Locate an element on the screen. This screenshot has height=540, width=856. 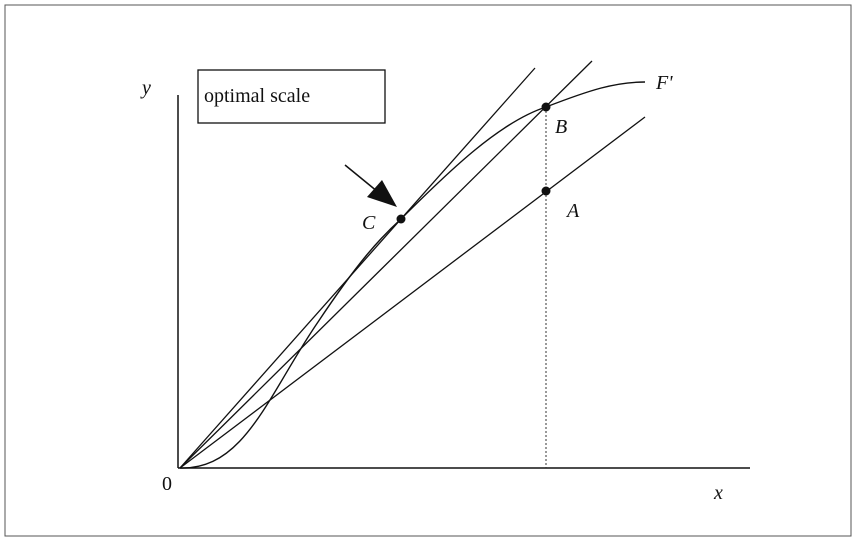
arrow-shaft is located at coordinates (361, 178).